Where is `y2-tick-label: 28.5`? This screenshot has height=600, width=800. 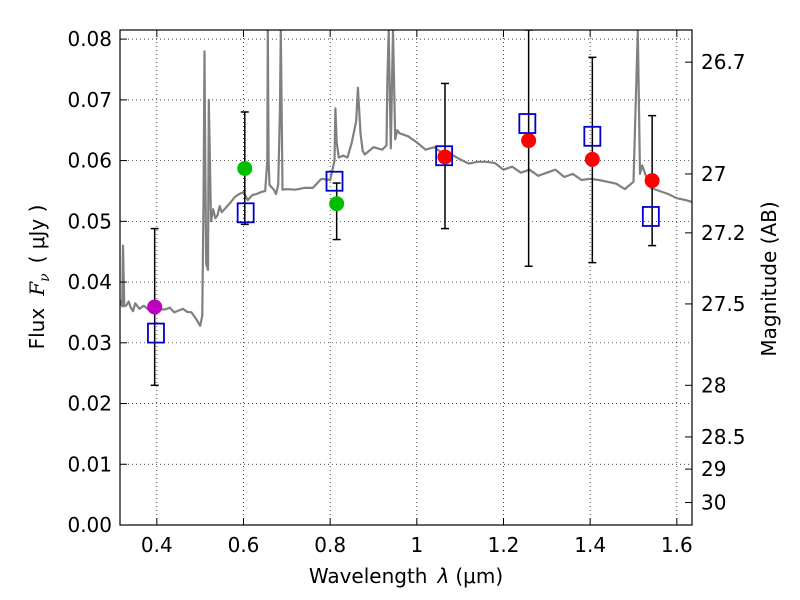
y2-tick-label: 28.5 is located at coordinates (723, 437).